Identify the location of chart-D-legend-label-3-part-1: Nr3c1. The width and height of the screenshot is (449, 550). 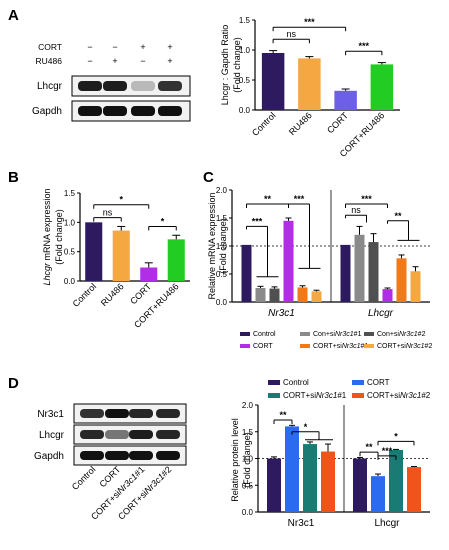
(410, 395).